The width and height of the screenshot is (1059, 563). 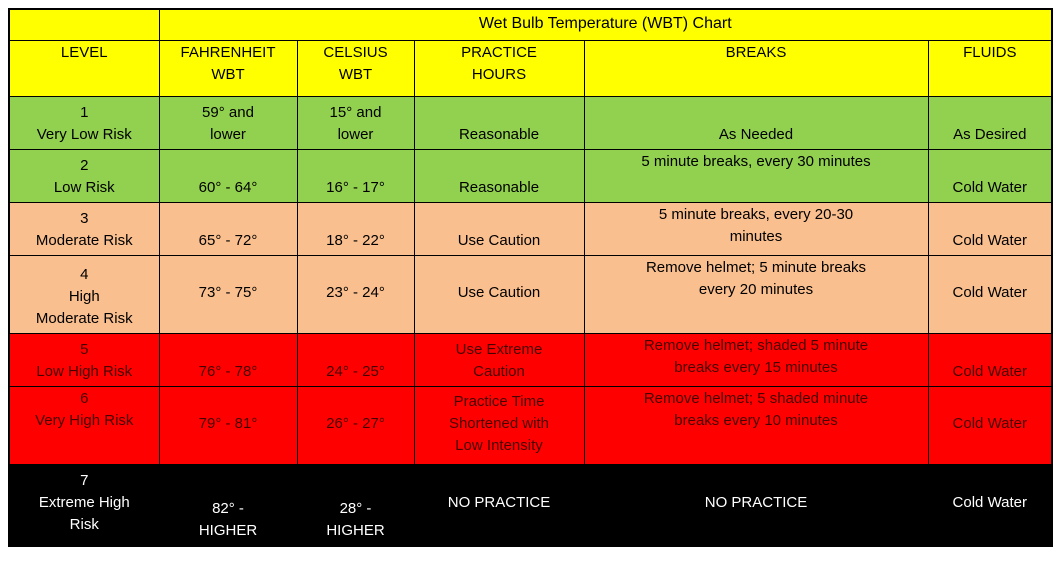 What do you see at coordinates (355, 505) in the screenshot?
I see `cell-level-7-extreme-high-risk-celsius-wbt: 28° - HIGHER` at bounding box center [355, 505].